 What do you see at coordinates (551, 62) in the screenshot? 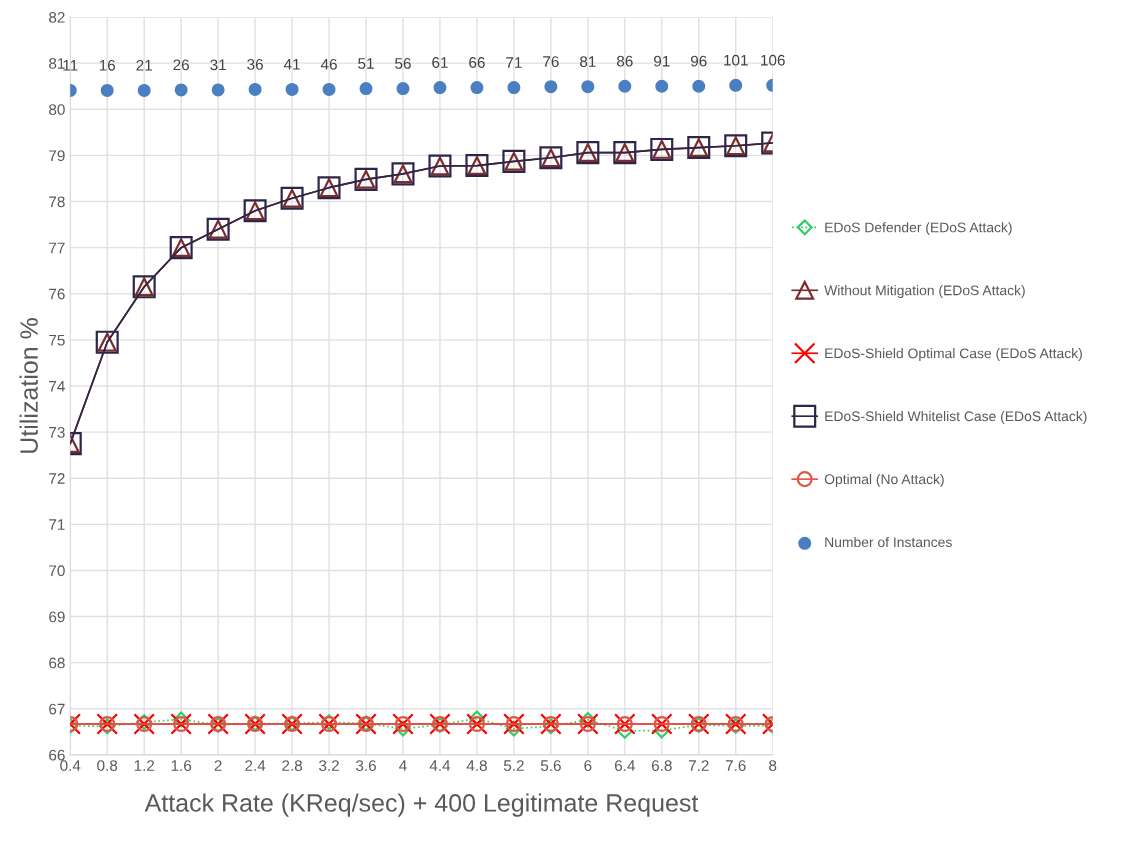
I see `annotation: 76` at bounding box center [551, 62].